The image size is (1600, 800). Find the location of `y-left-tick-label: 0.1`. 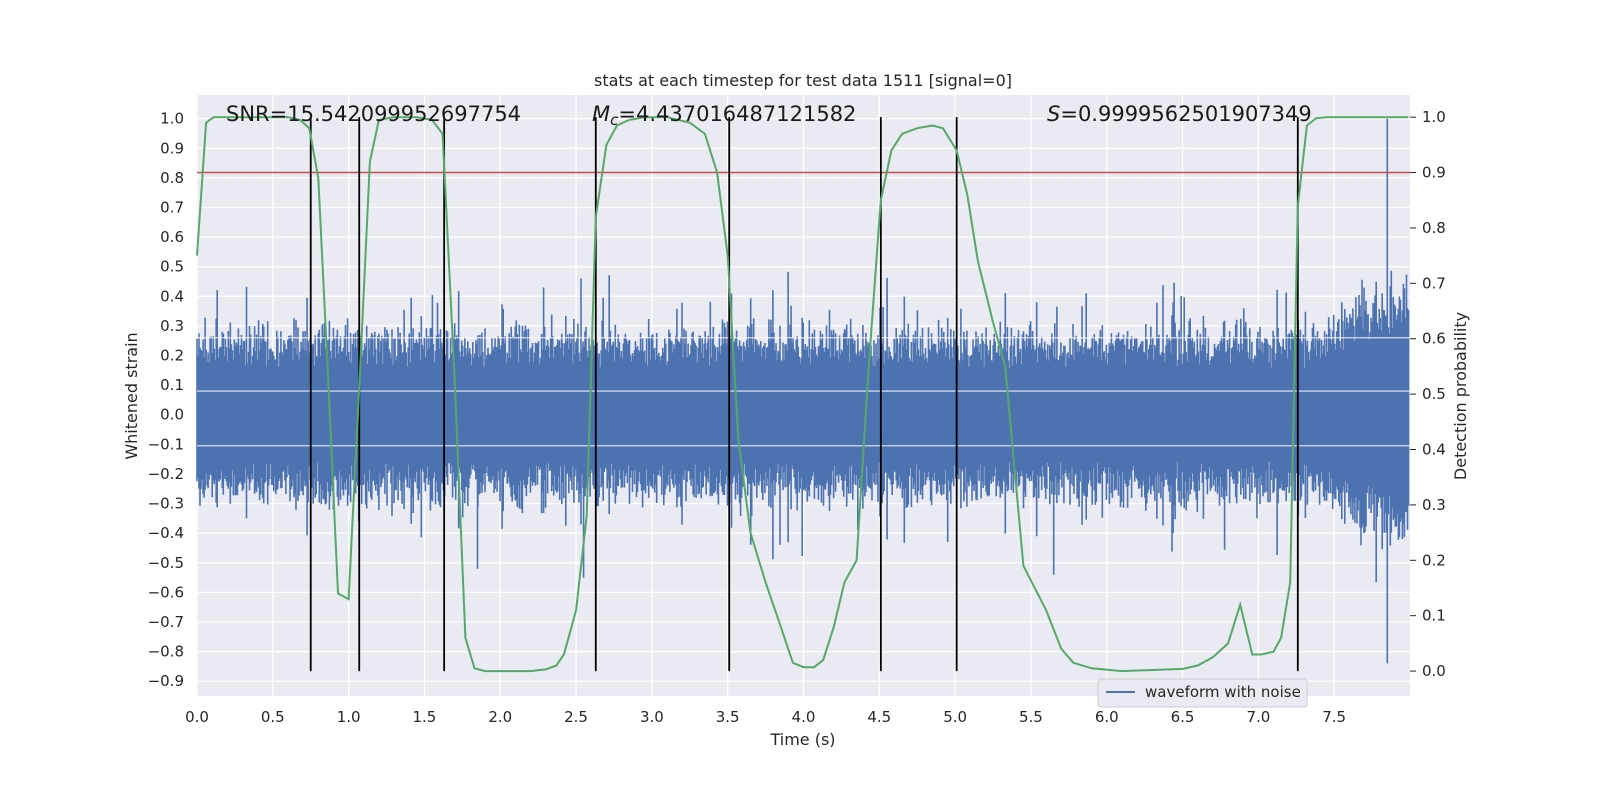

y-left-tick-label: 0.1 is located at coordinates (172, 385).